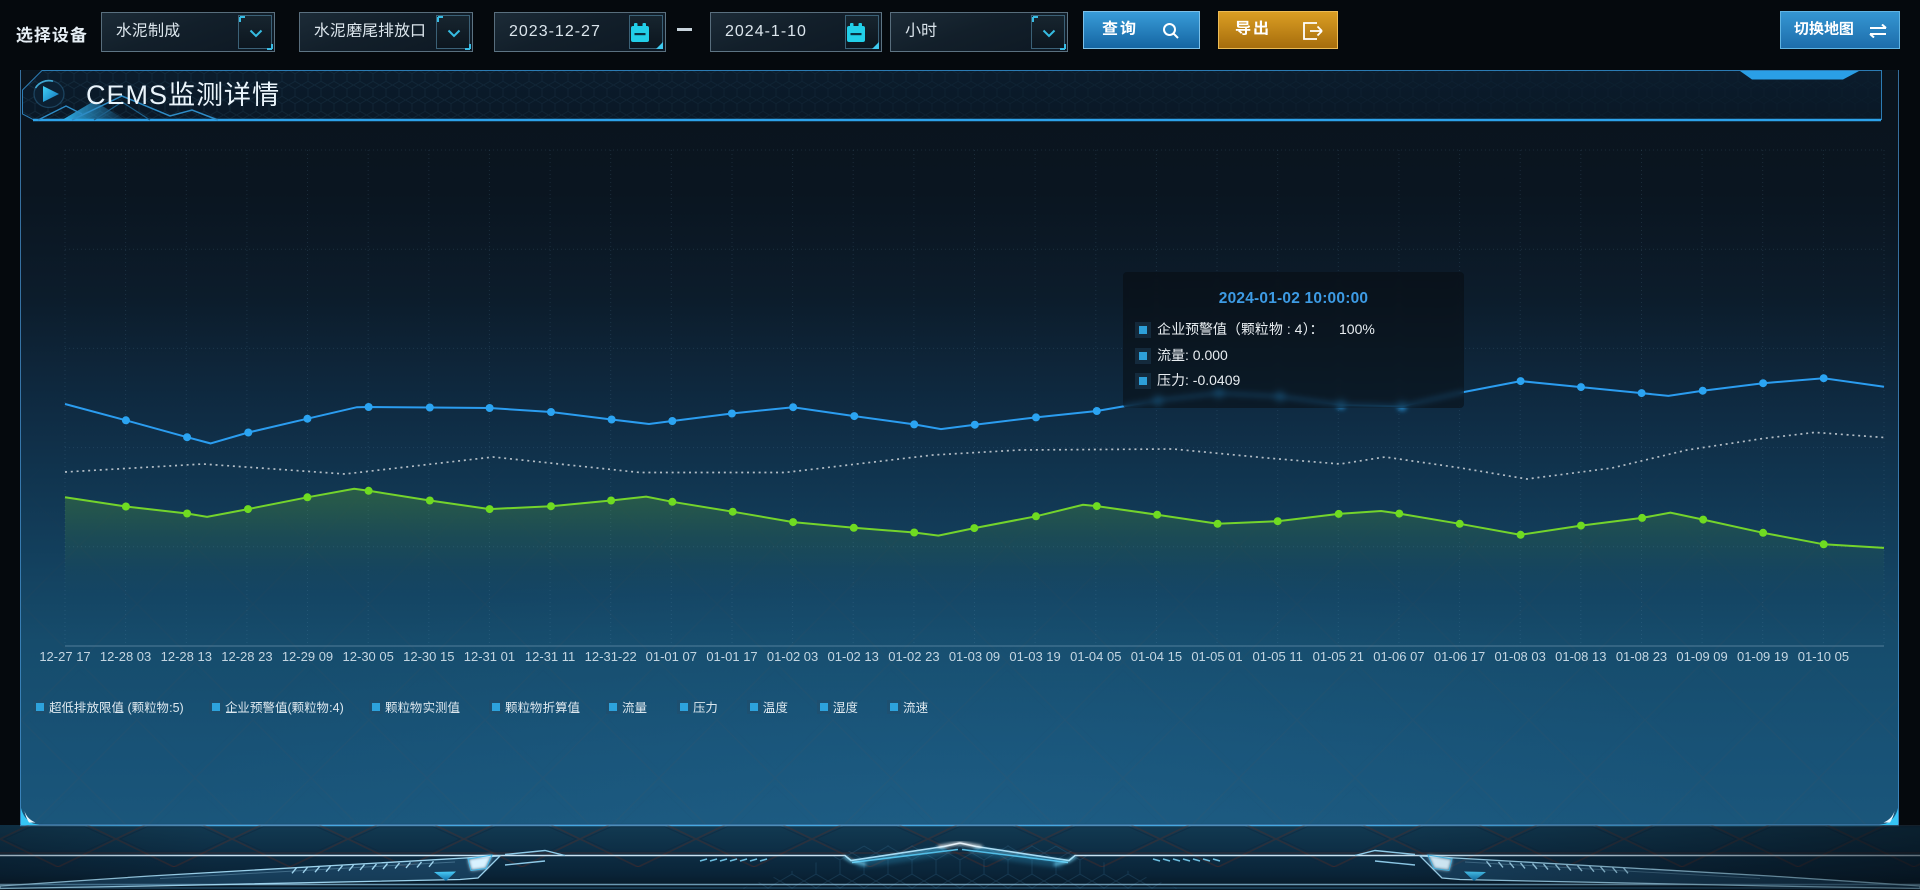 This screenshot has height=890, width=1920. What do you see at coordinates (792, 656) in the screenshot?
I see `svg-text: 01-02 03` at bounding box center [792, 656].